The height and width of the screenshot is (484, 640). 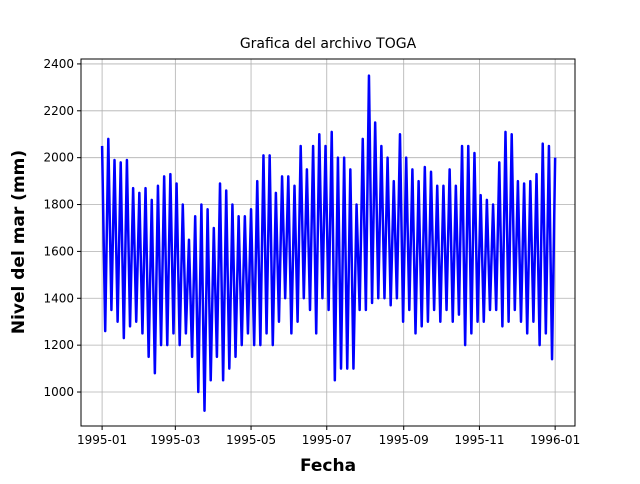 I want to click on y-tick-label: 2000, so click(x=58, y=158).